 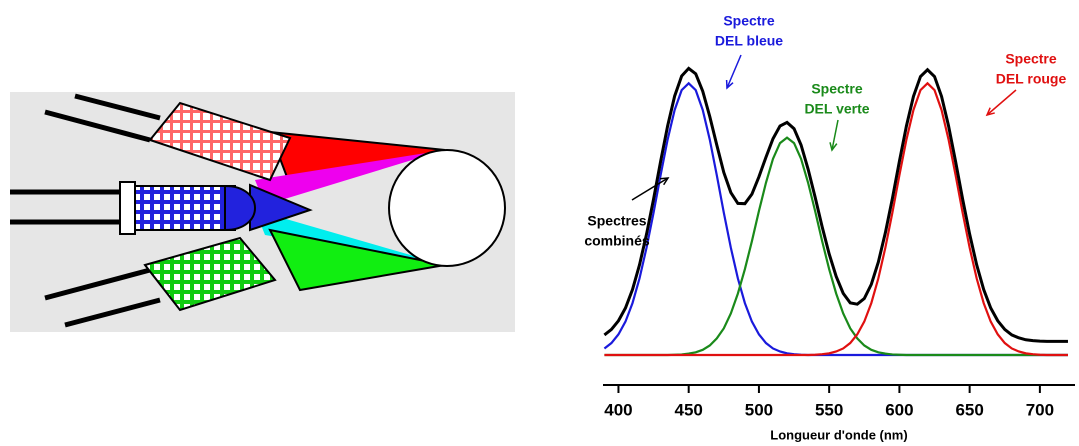 I want to click on x-tick-label: 700, so click(x=1040, y=409).